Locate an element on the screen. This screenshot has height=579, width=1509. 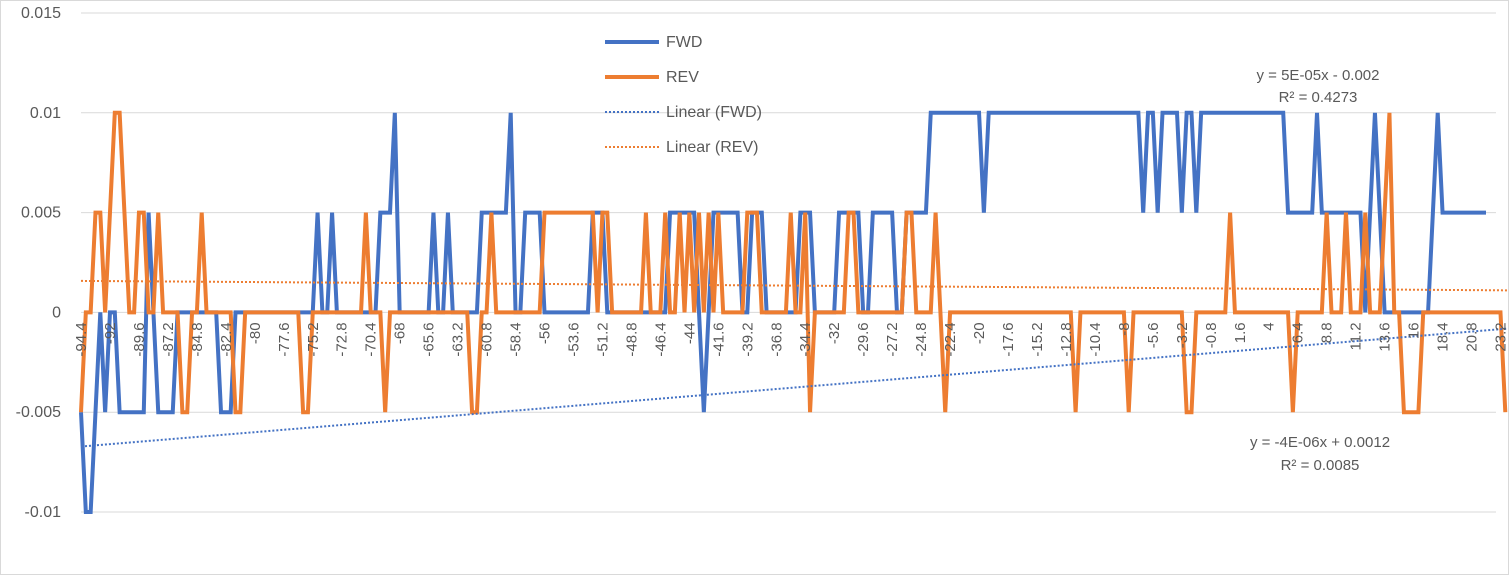
x-tick-label: -27.2 is located at coordinates (892, 339).